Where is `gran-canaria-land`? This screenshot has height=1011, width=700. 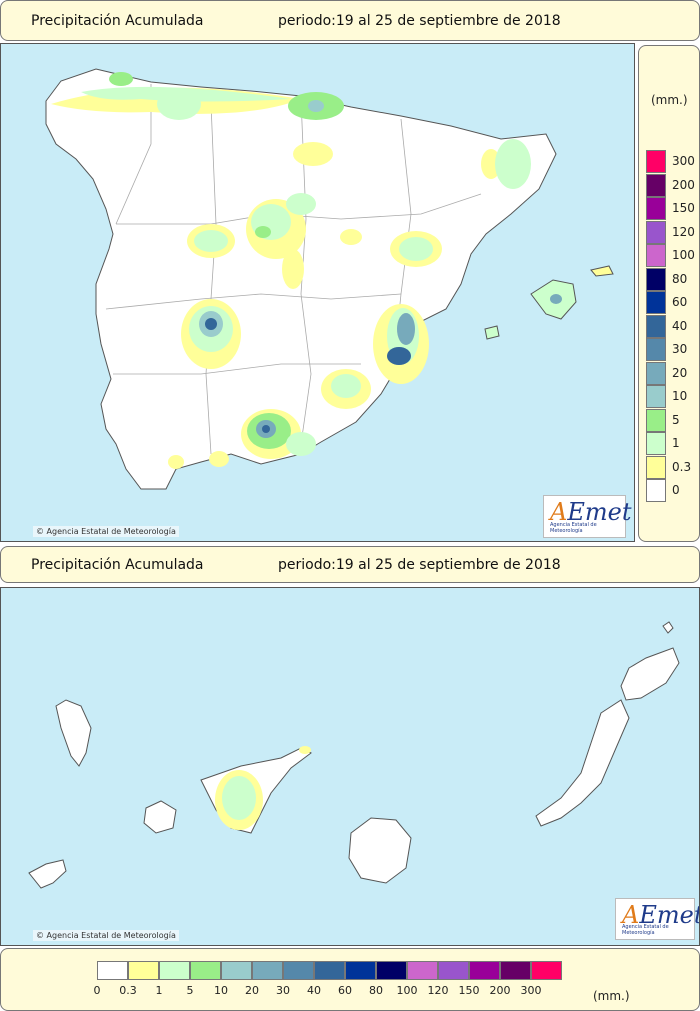 gran-canaria-land is located at coordinates (380, 850).